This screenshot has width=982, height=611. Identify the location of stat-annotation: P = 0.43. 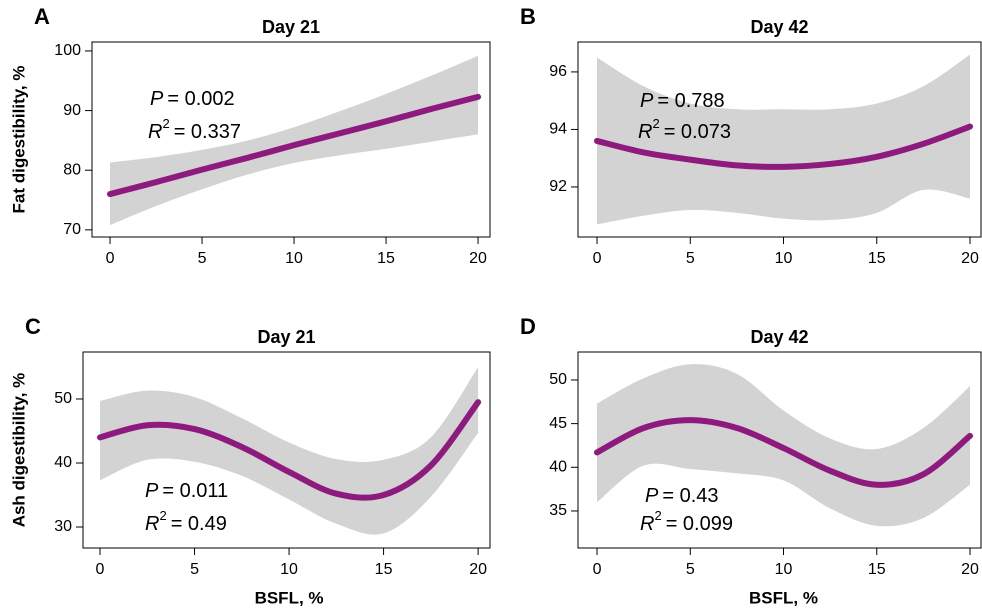
(682, 496).